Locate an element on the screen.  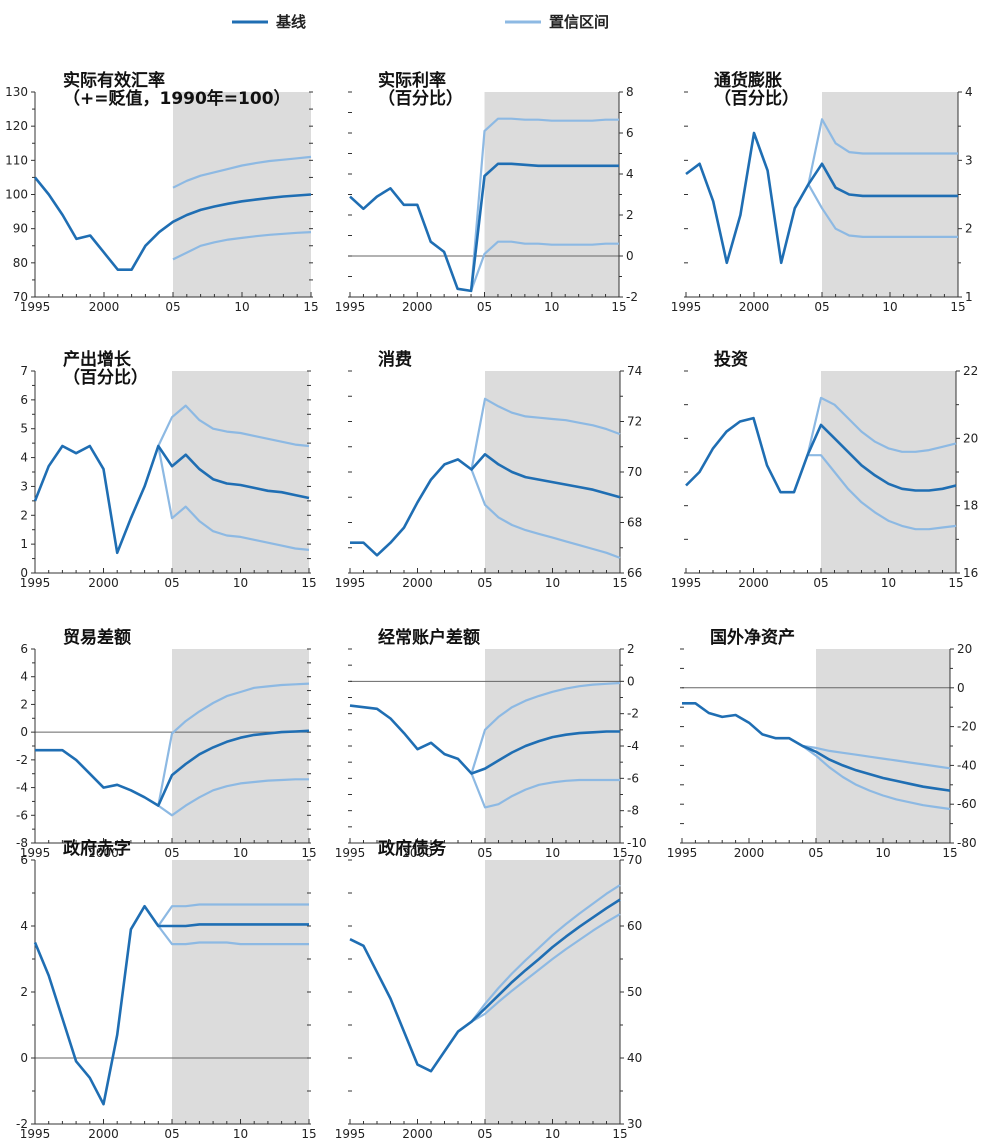
y-tick-label: 5 is located at coordinates (24, 429).